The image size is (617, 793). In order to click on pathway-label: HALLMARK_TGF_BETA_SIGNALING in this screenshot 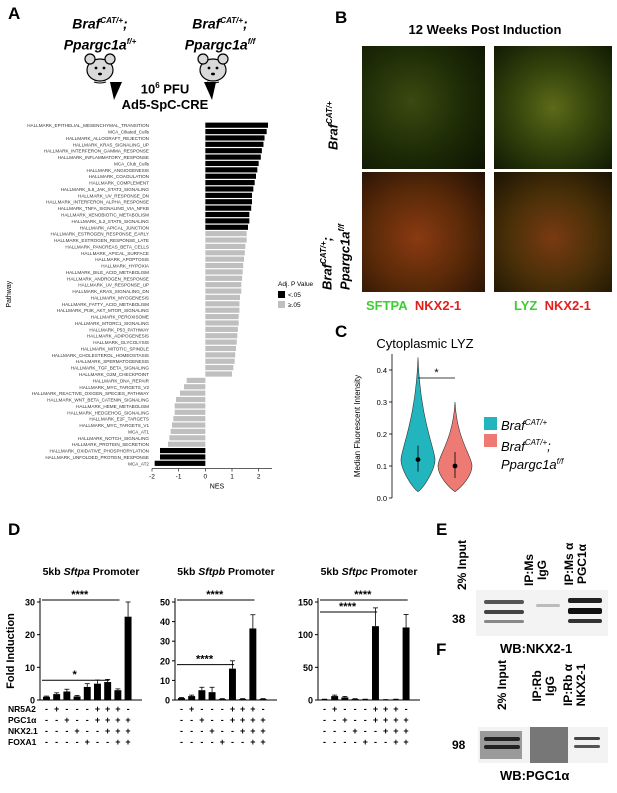, I will do `click(110, 368)`.